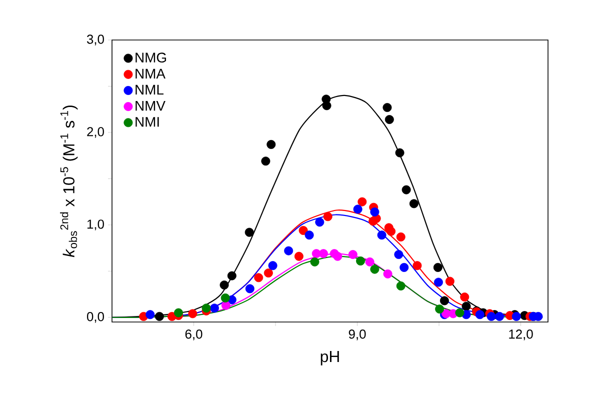 The height and width of the screenshot is (415, 597). What do you see at coordinates (95, 40) in the screenshot?
I see `y-tick-label: 3,0` at bounding box center [95, 40].